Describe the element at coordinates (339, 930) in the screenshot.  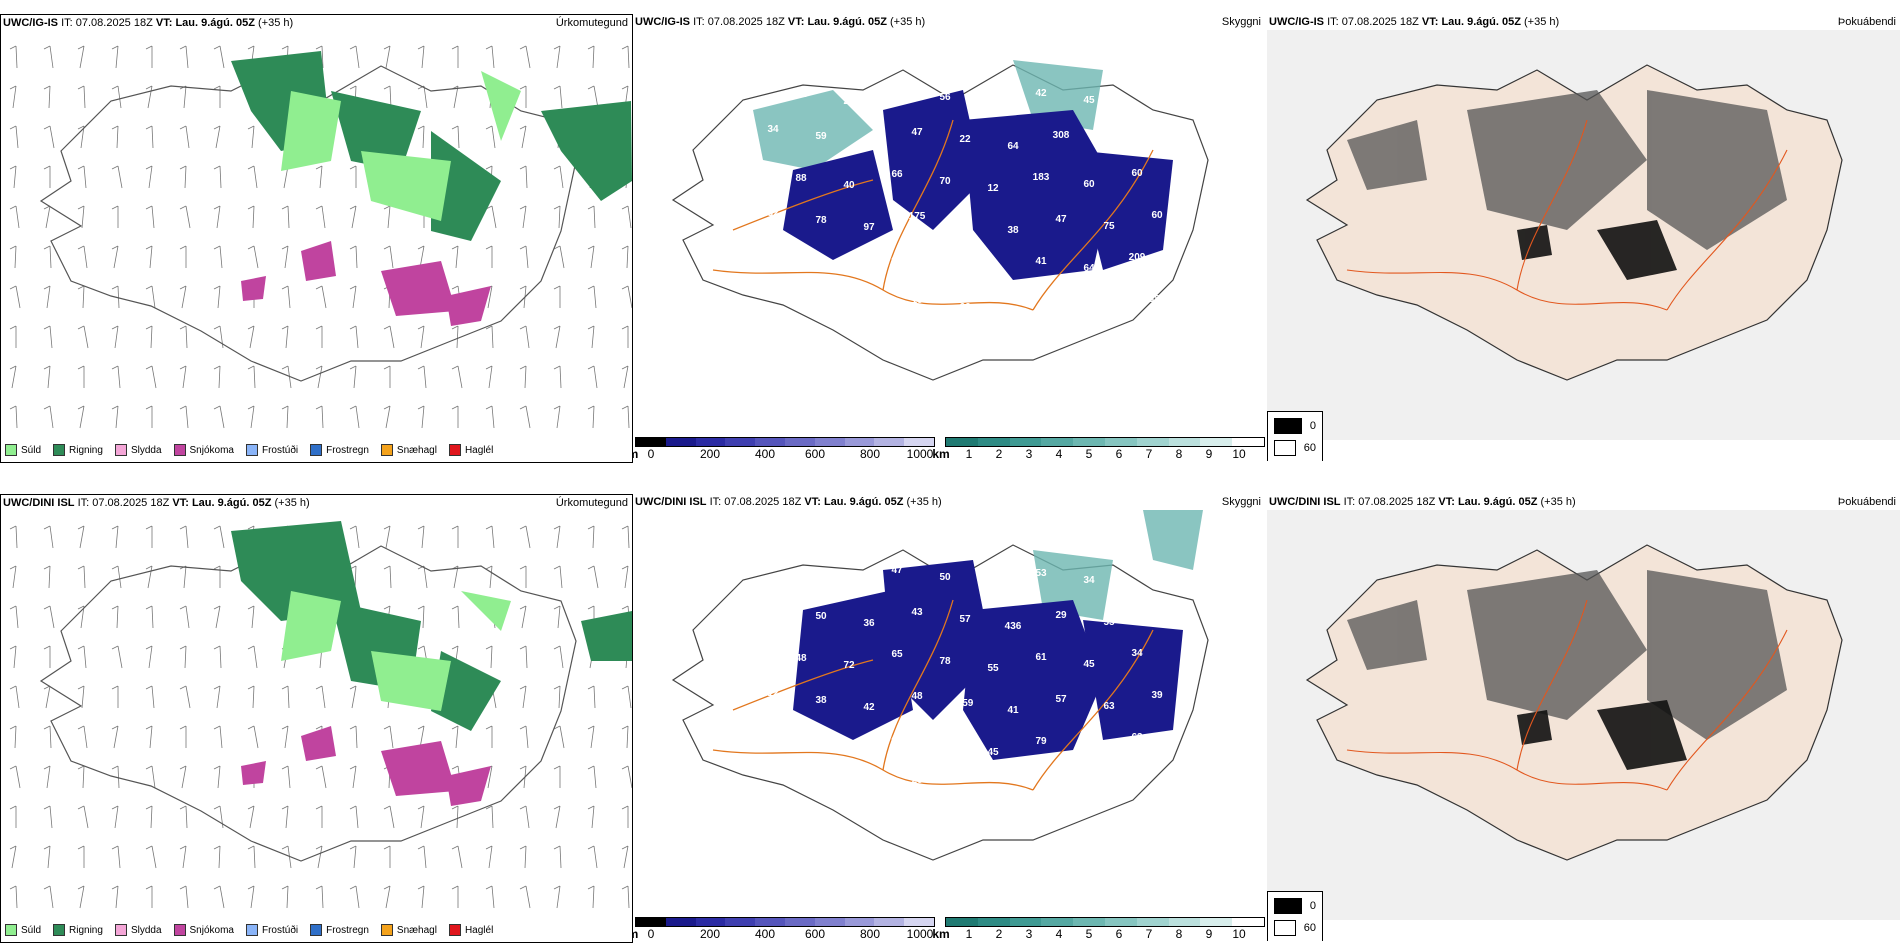
I see `legend-item: Frostregn` at that location.